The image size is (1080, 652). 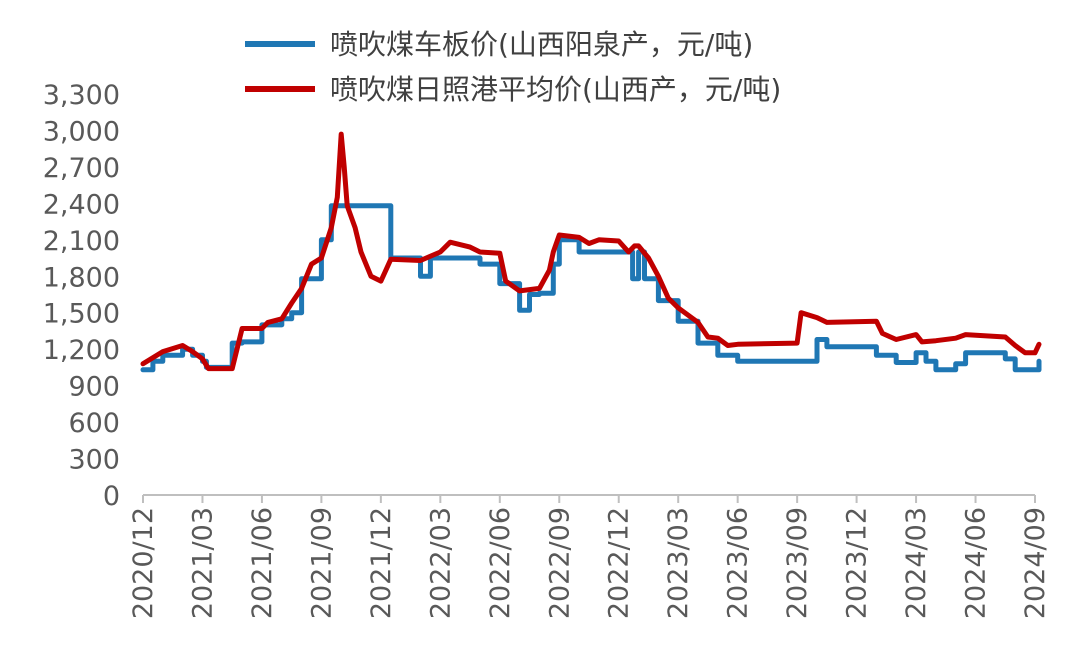 What do you see at coordinates (513, 67) in the screenshot?
I see `legend: 喷吹煤车板价(山西阳泉产，元/吨) 喷吹煤日照港平均价(山西产，元/吨)` at bounding box center [513, 67].